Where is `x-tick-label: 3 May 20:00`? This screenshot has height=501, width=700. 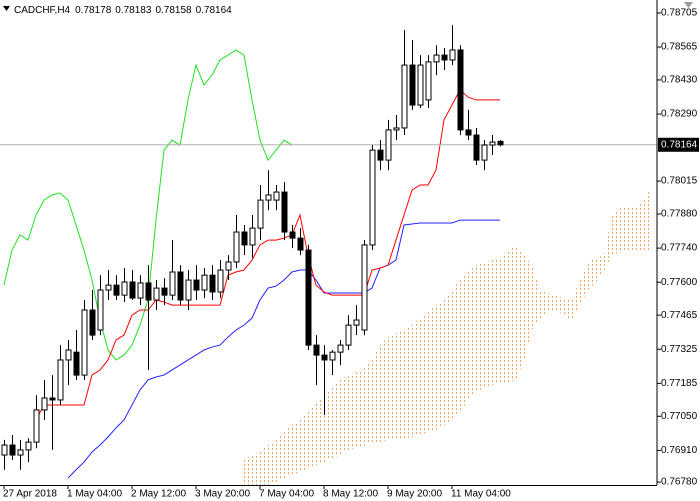 x-tick-label: 3 May 20:00 is located at coordinates (222, 494).